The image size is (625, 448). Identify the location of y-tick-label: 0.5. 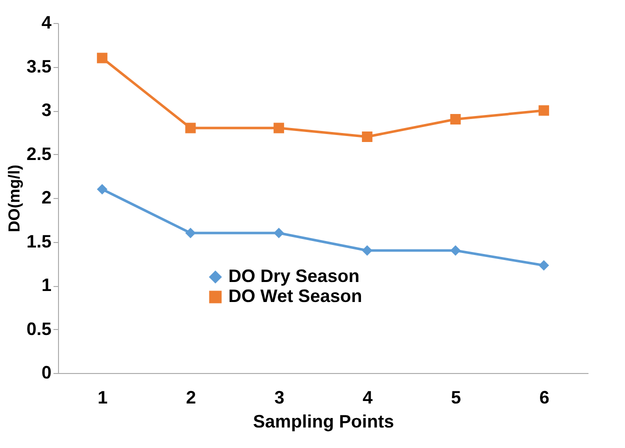
(39, 328).